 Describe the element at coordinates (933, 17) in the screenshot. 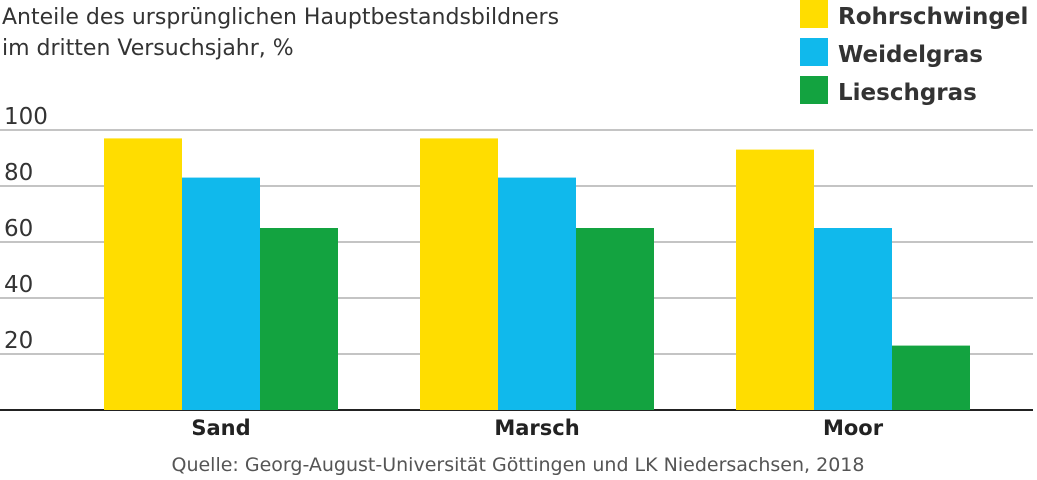

I see `legend-label-rohrschwingel: Rohrschwingel` at that location.